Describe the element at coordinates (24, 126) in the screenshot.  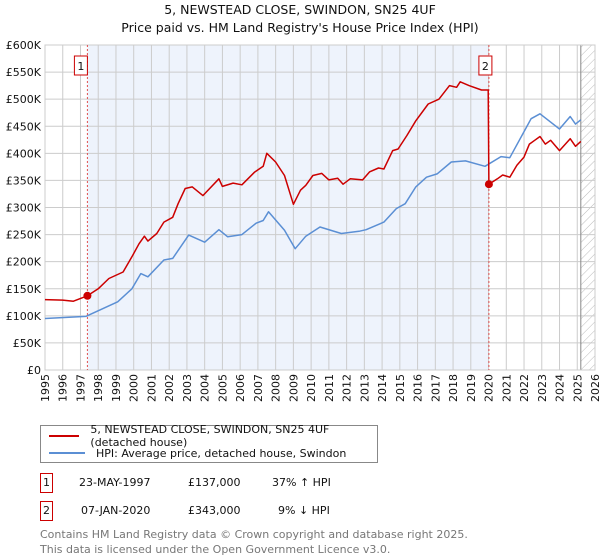
I see `y-tick-label: £450K` at that location.